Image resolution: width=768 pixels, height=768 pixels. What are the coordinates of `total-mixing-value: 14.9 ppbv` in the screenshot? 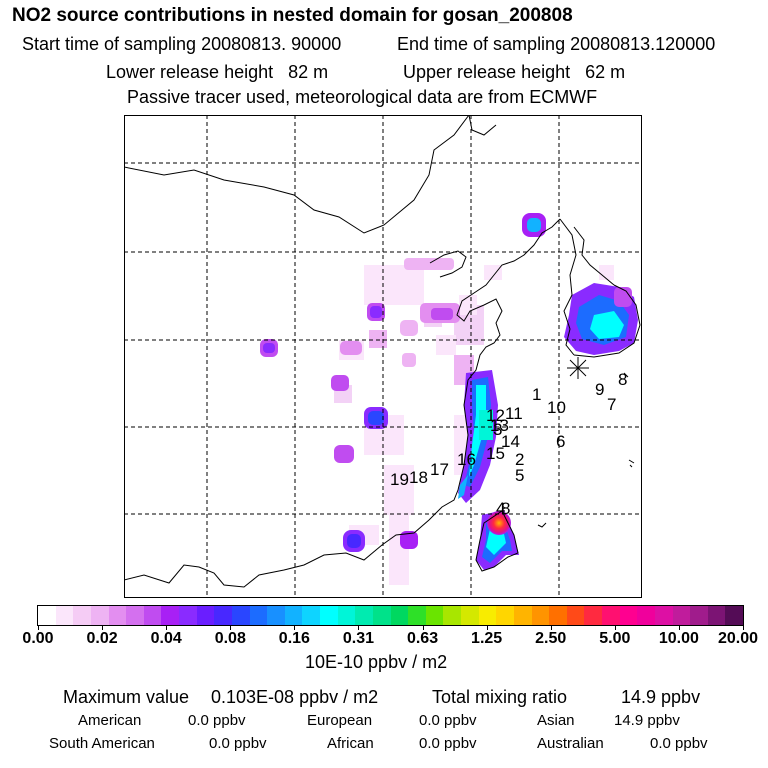 It's located at (661, 697).